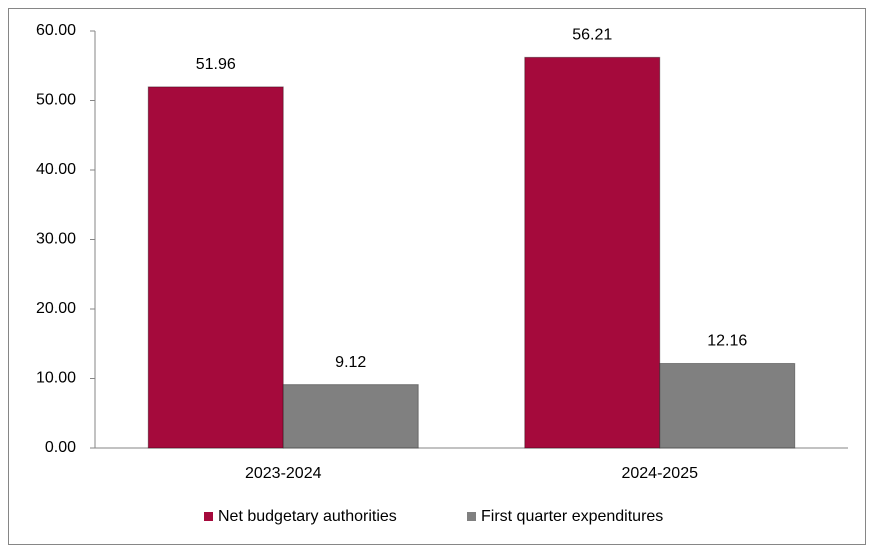 The image size is (872, 550). Describe the element at coordinates (56, 308) in the screenshot. I see `y-tick-label: 20.00` at that location.